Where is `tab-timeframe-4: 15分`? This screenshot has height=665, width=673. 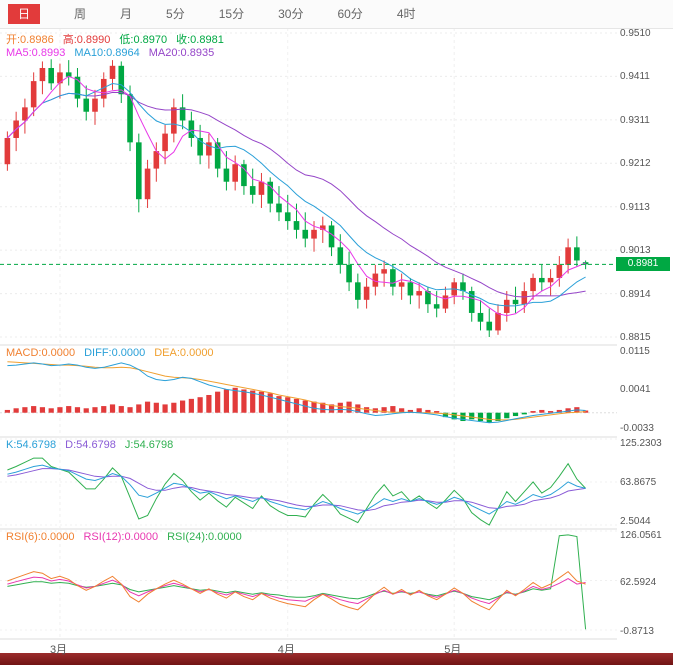 tab-timeframe-4: 15分 is located at coordinates (231, 14).